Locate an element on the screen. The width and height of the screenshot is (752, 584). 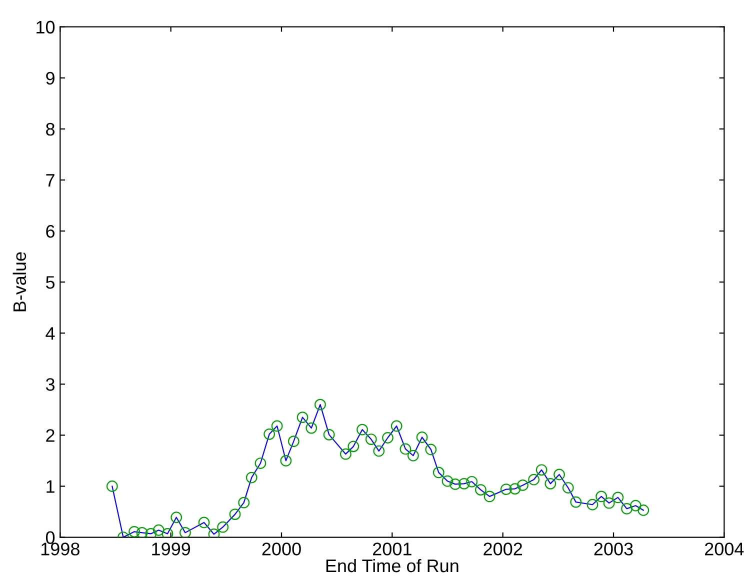
x-axis-title: End Time of Run is located at coordinates (392, 565).